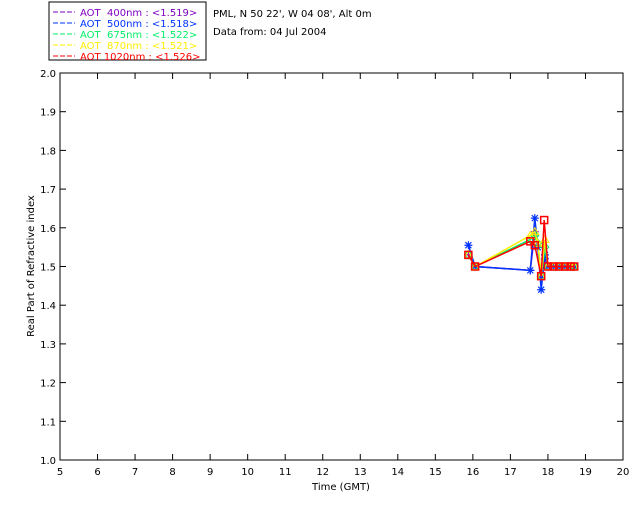 This screenshot has width=640, height=516. I want to click on y-tick-label: 1.3, so click(48, 345).